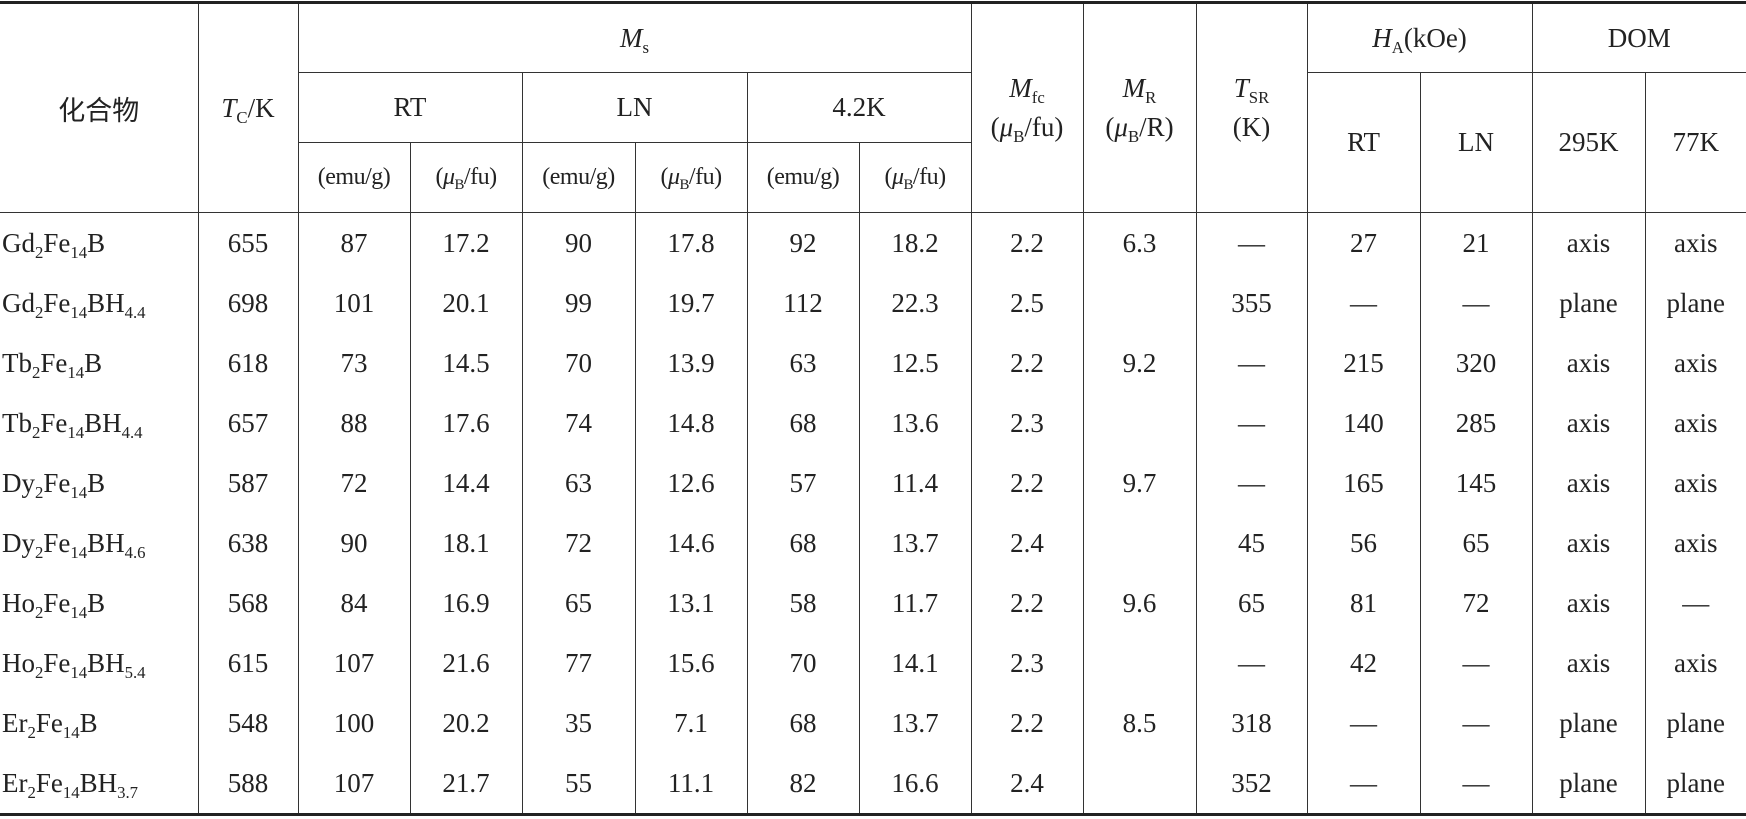 This screenshot has width=1746, height=819. I want to click on text: 77K, so click(1696, 142).